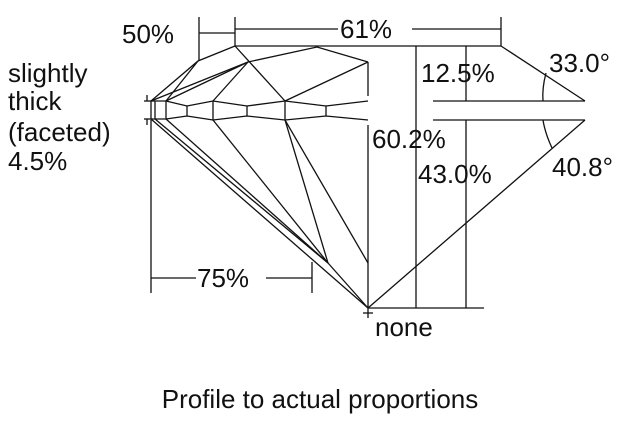  Describe the element at coordinates (320, 399) in the screenshot. I see `caption: Profile to actual proportions` at that location.